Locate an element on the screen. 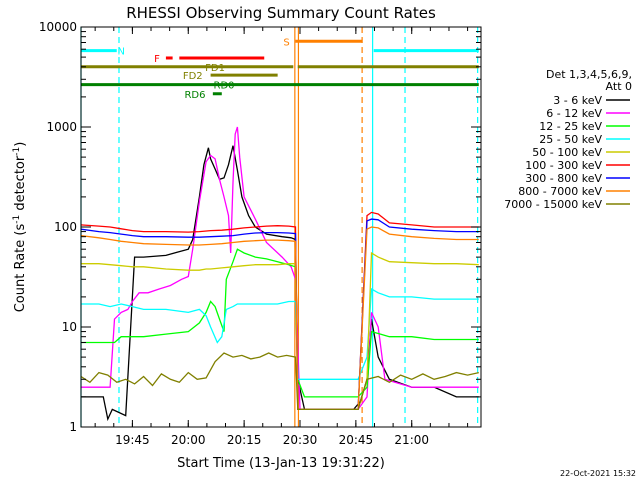  y-tick-label-2: 100 is located at coordinates (65, 227).